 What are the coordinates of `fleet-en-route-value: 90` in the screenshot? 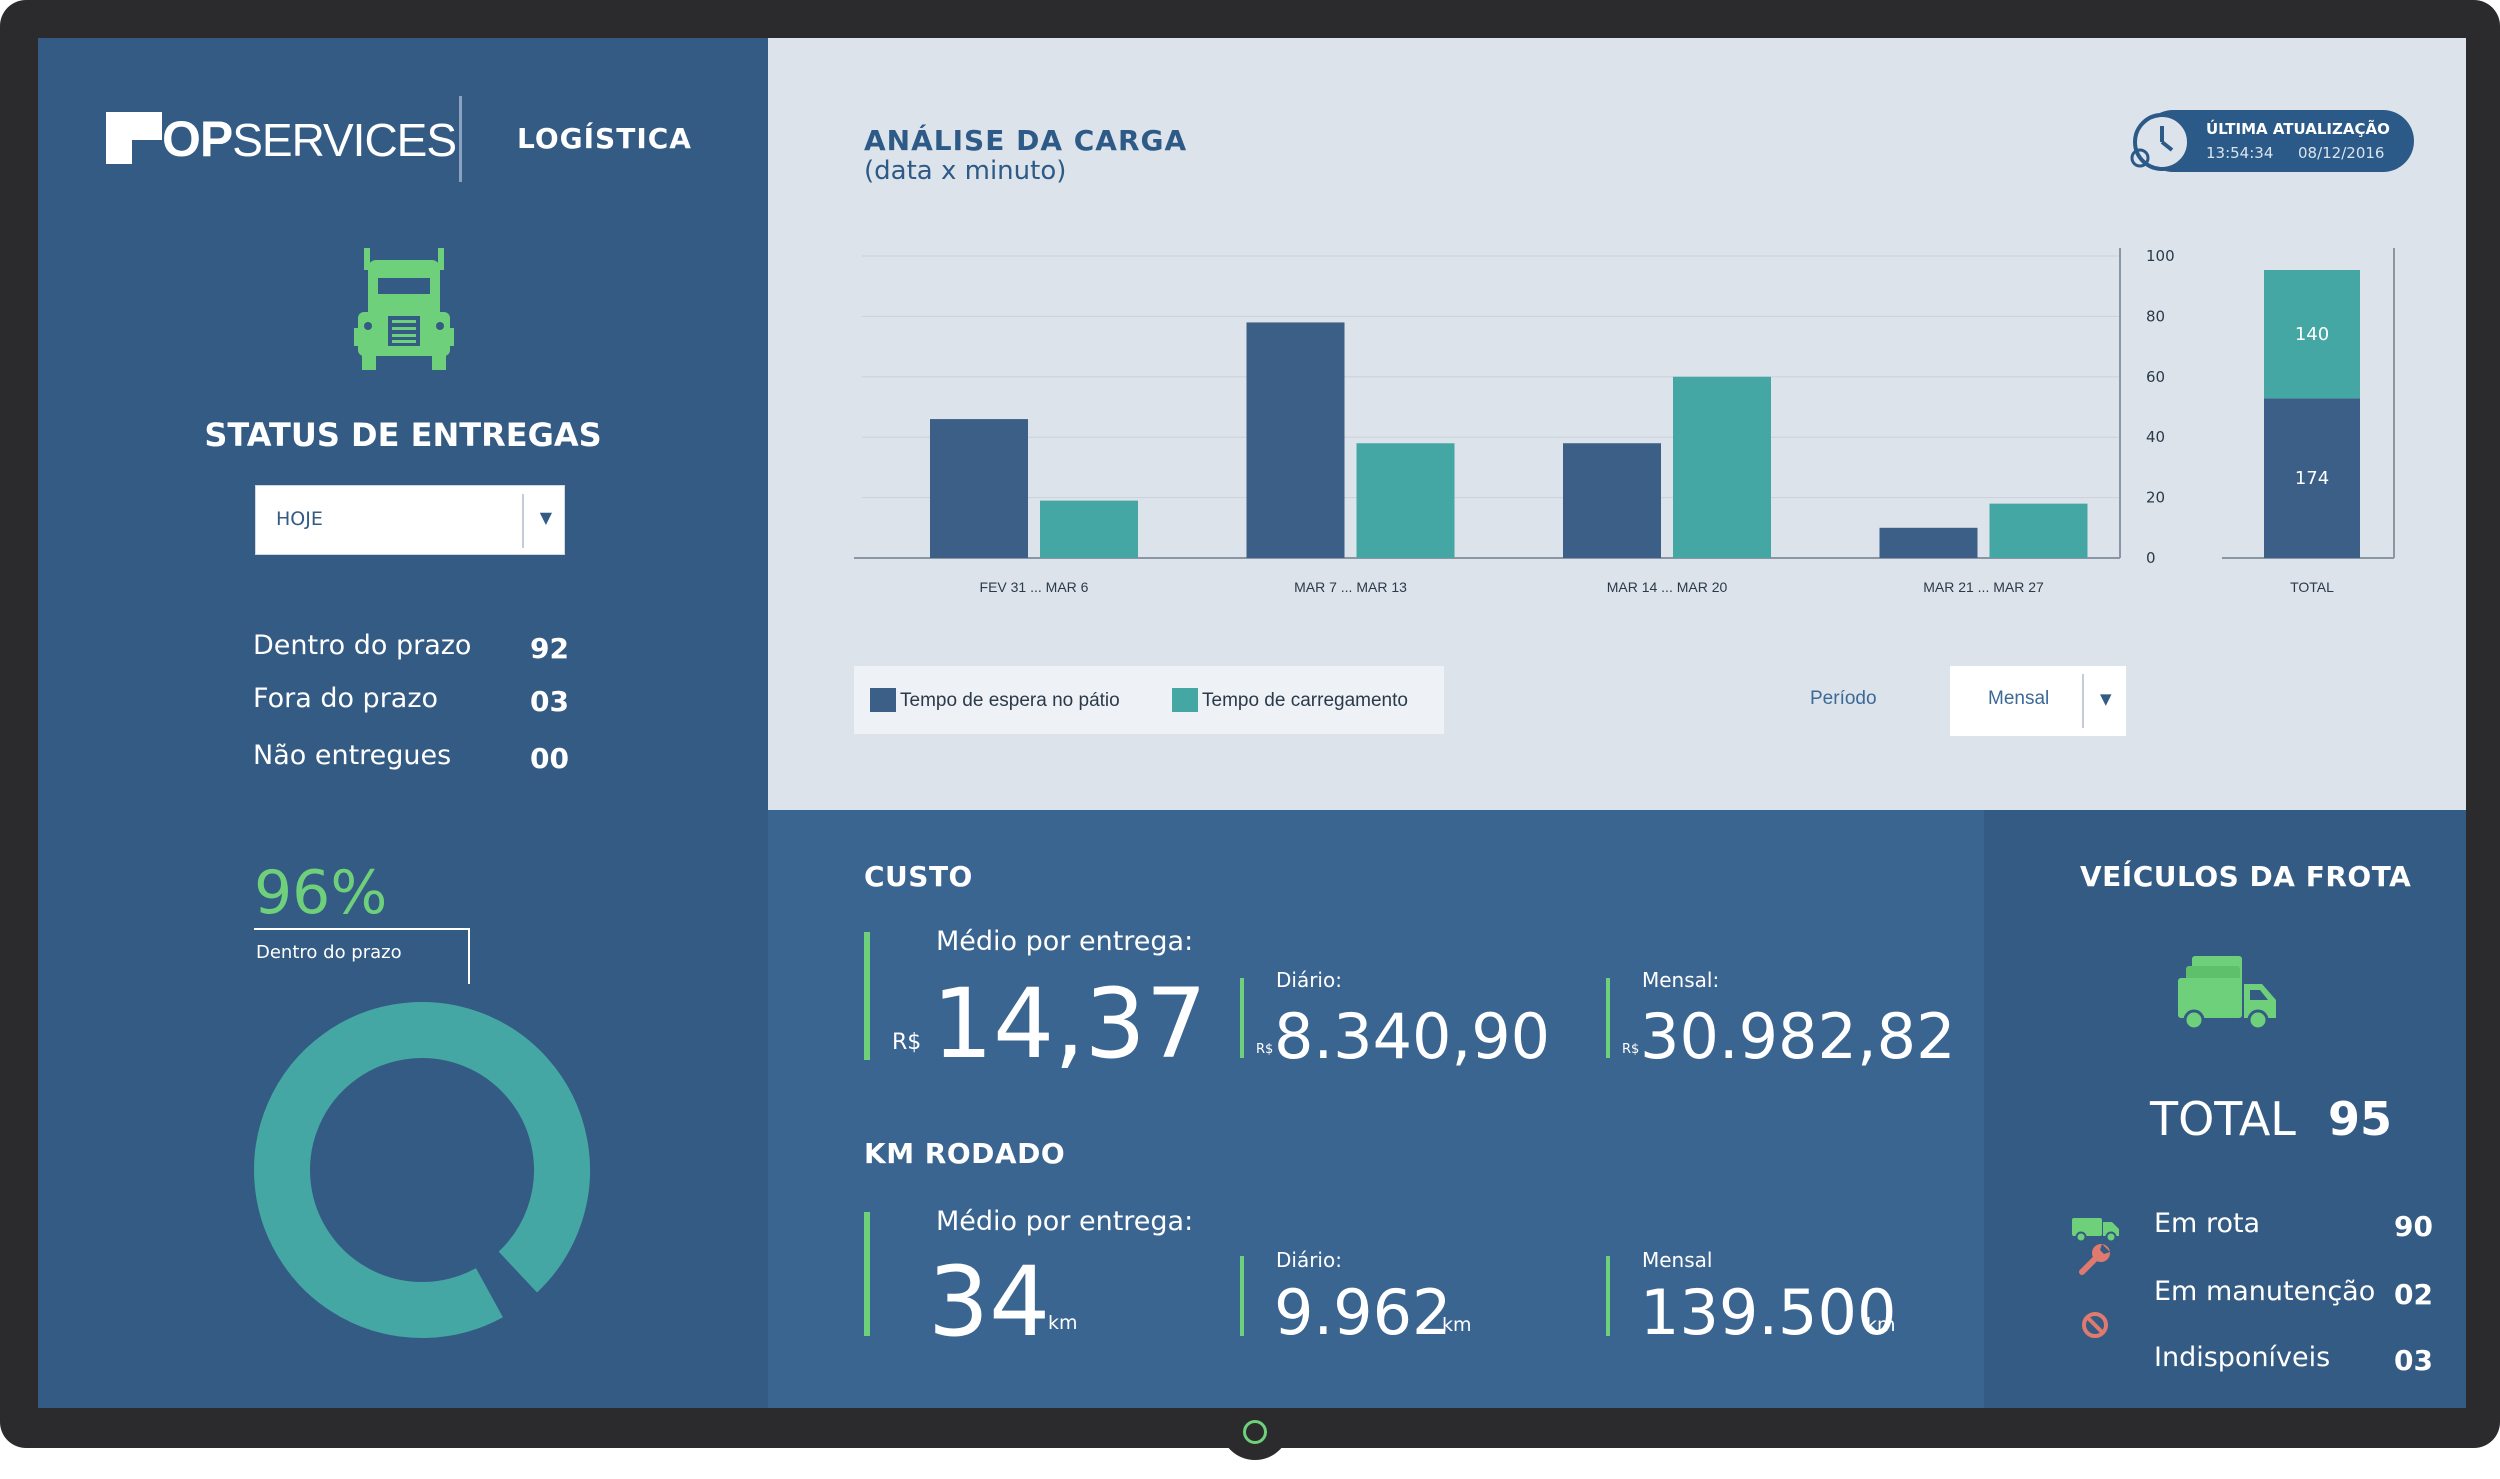 It's located at (2413, 1226).